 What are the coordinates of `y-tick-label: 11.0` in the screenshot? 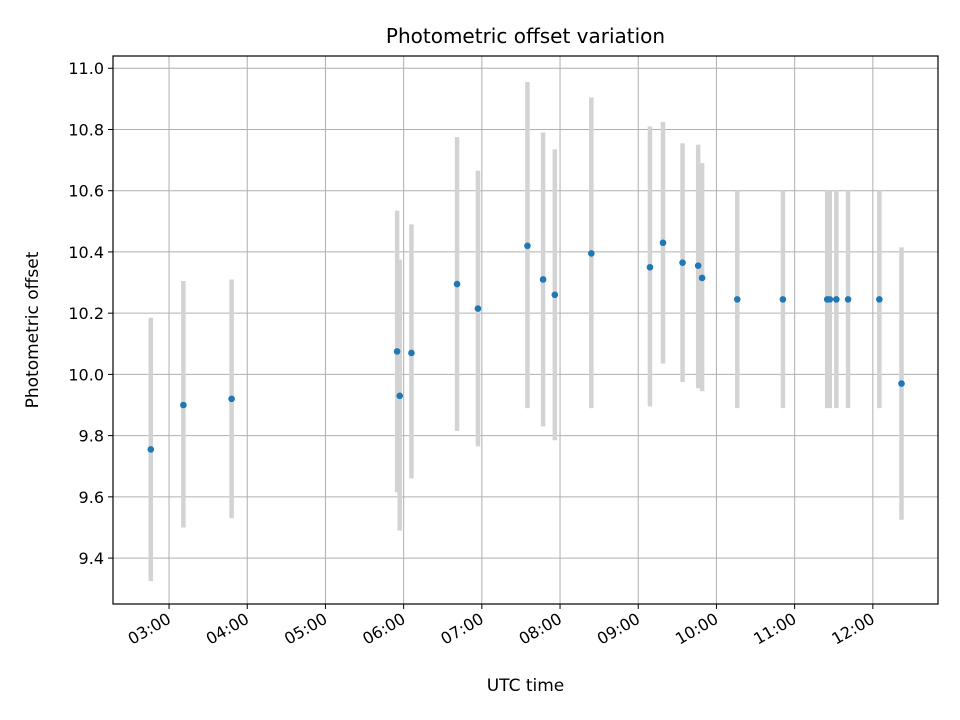 It's located at (86, 68).